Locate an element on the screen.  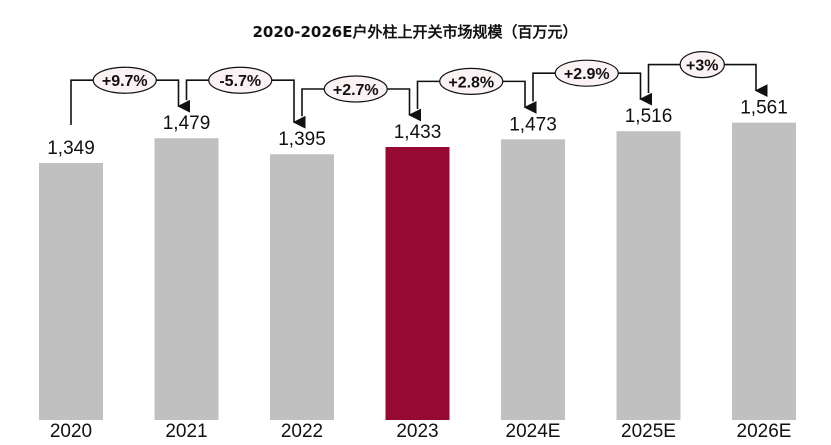
value-label-2021: 1,479 is located at coordinates (187, 123).